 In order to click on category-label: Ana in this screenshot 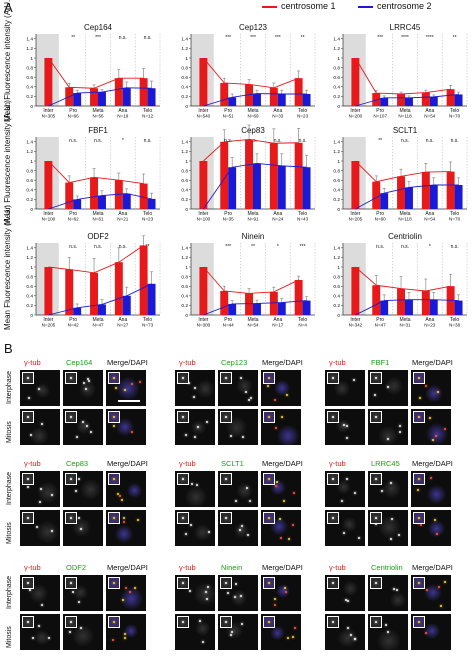, I will do `click(429, 111)`.